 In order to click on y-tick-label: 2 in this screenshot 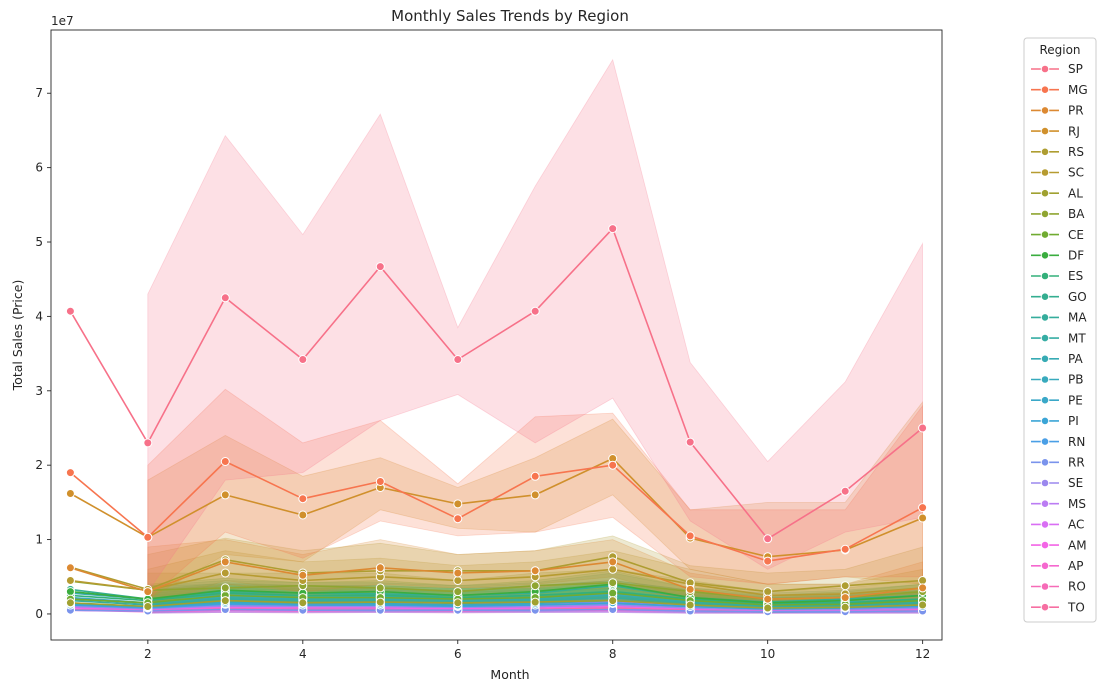, I will do `click(39, 465)`.